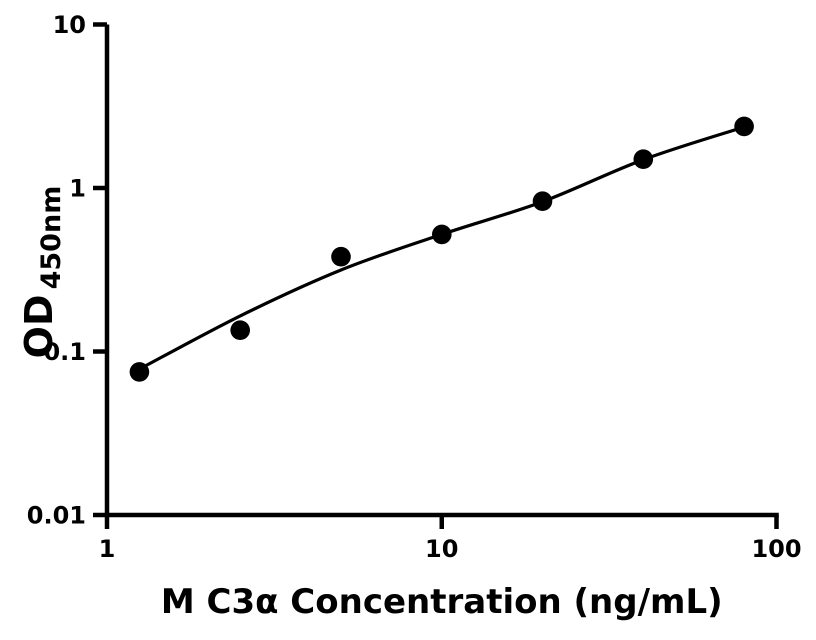 The width and height of the screenshot is (816, 640). Describe the element at coordinates (56, 516) in the screenshot. I see `y-axis-tick-label: 0.01` at that location.